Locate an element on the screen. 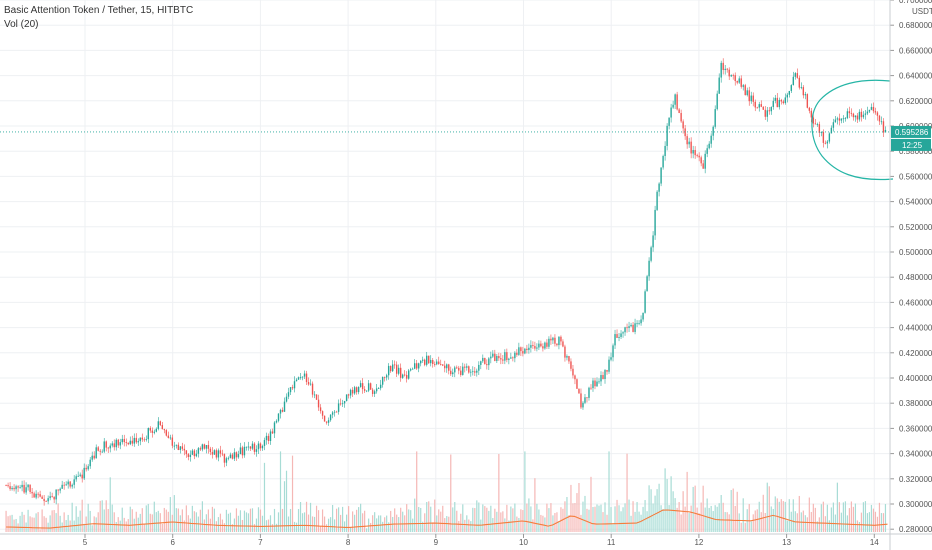  time-axis: 5 6 7 8 9 10 11 12 13 14 is located at coordinates (466, 540).